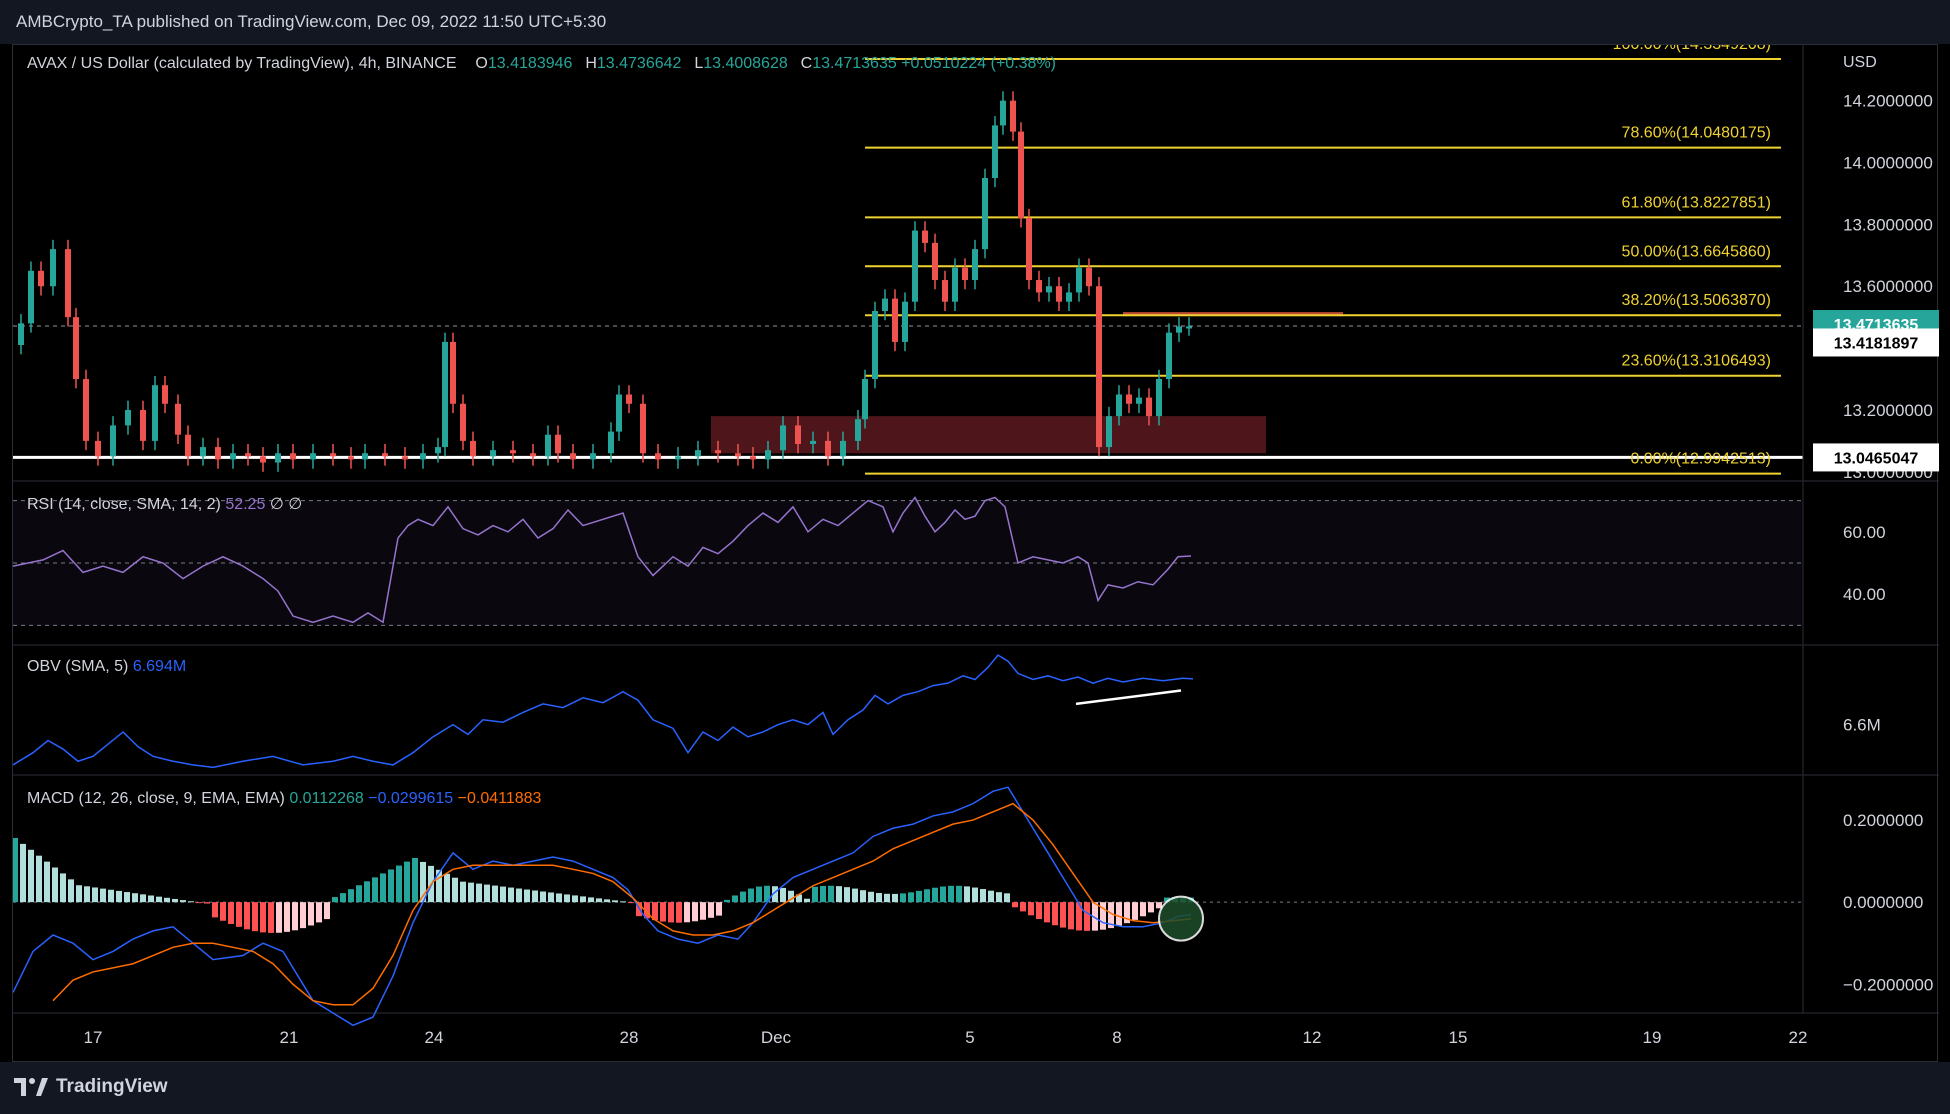 This screenshot has width=1950, height=1114. I want to click on rsi-label: RSI (14, close, SMA, 14, 2), so click(124, 504).